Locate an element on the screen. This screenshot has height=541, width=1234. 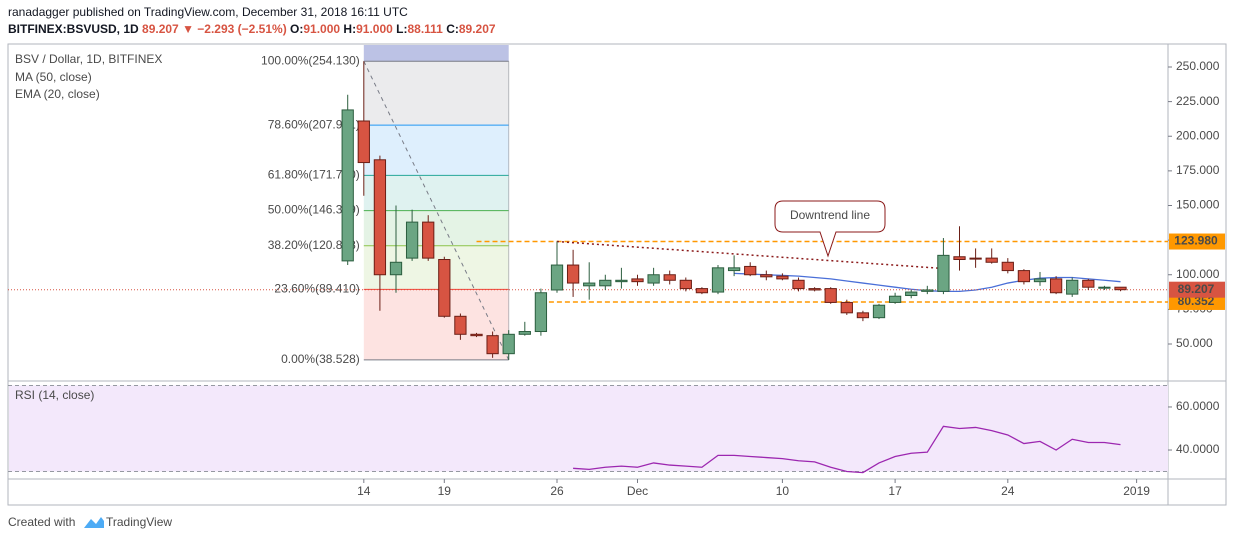
fib-label: 50.00%(146.329) is located at coordinates (314, 210).